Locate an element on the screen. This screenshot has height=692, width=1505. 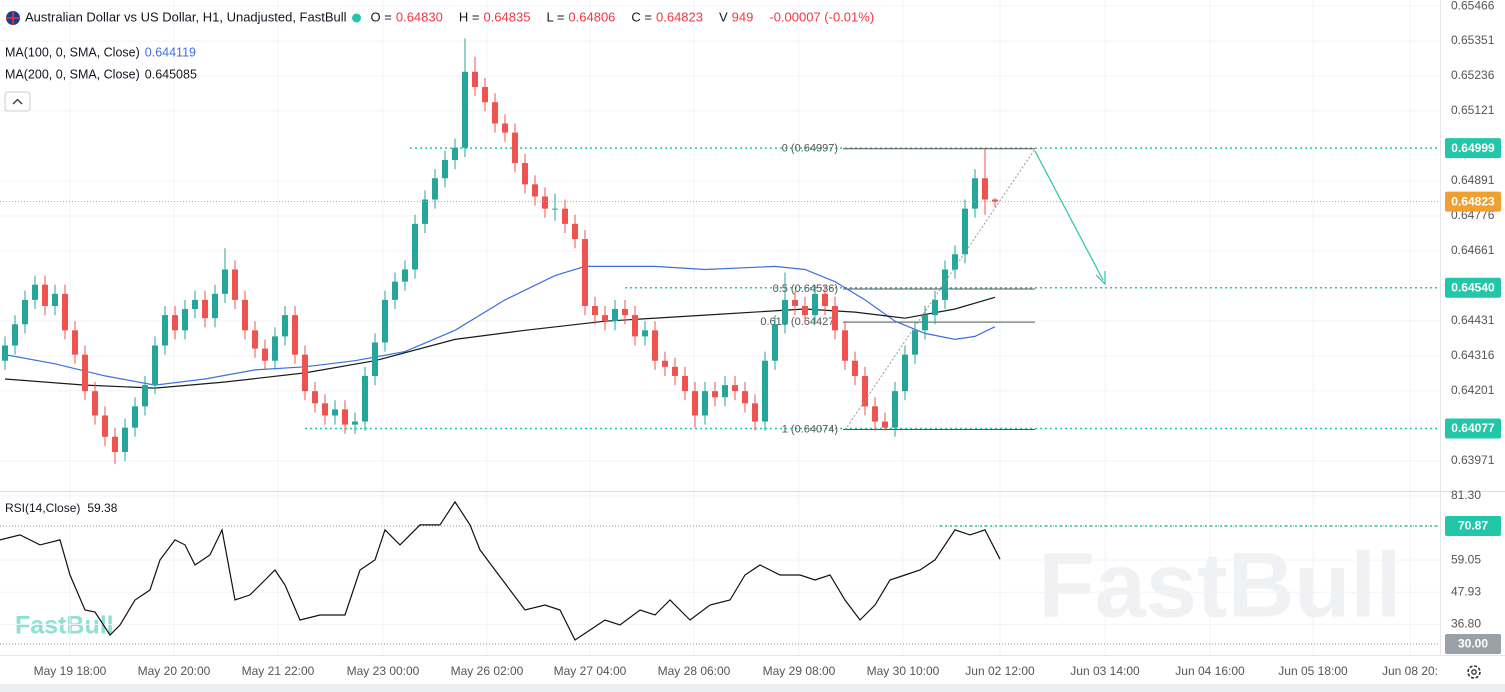
arrow-line is located at coordinates (1069, 215).